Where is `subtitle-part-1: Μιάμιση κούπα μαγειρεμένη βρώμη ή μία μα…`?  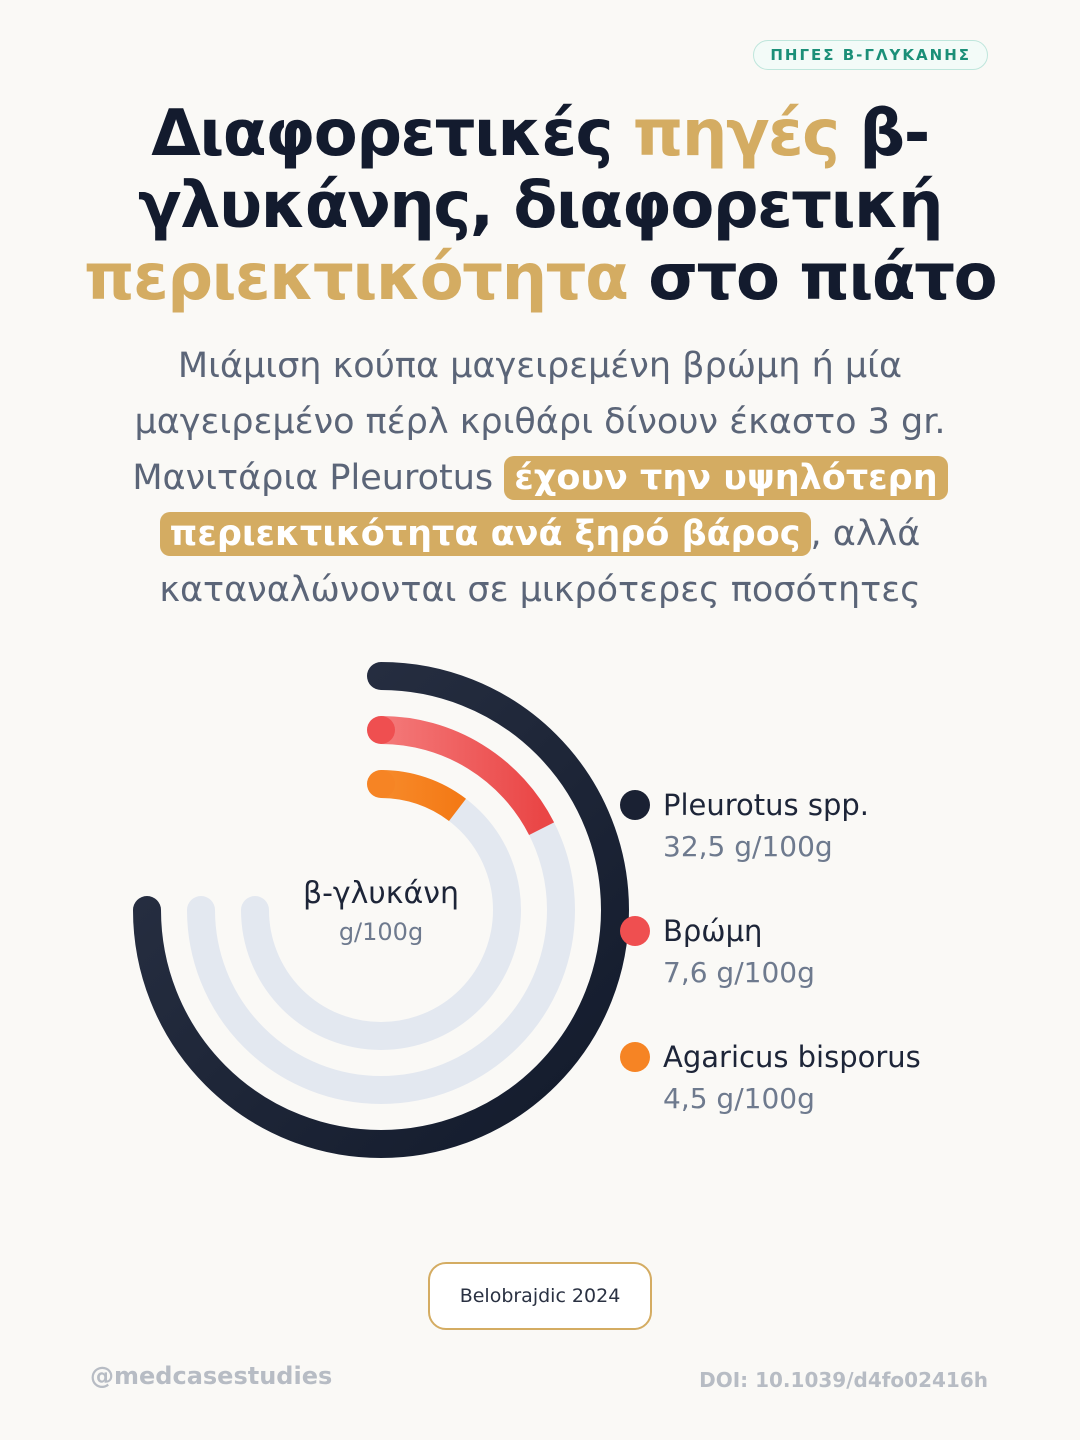
subtitle-part-1: Μιάμιση κούπα μαγειρεμένη βρώμη ή μία μα… is located at coordinates (539, 422).